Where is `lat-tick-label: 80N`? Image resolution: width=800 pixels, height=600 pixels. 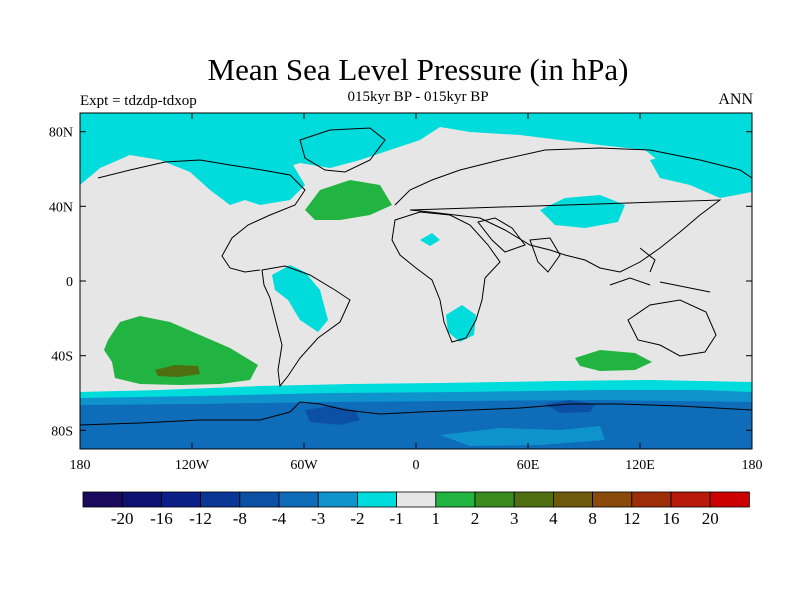 lat-tick-label: 80N is located at coordinates (61, 133).